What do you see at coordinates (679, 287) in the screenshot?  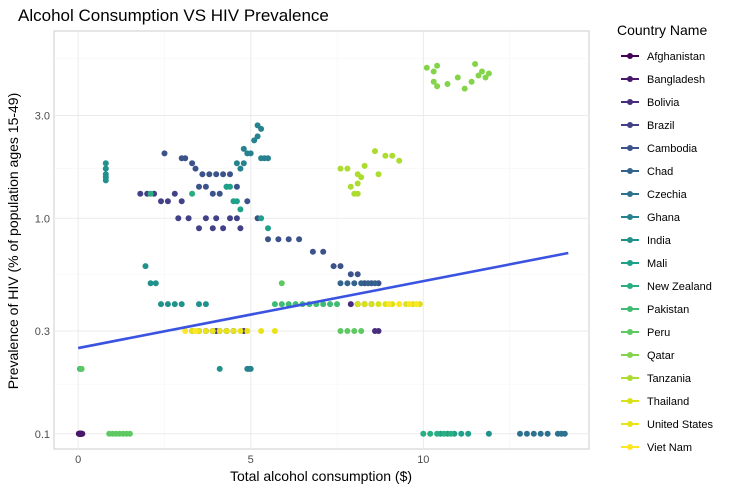 I see `legend-label: New Zealand` at bounding box center [679, 287].